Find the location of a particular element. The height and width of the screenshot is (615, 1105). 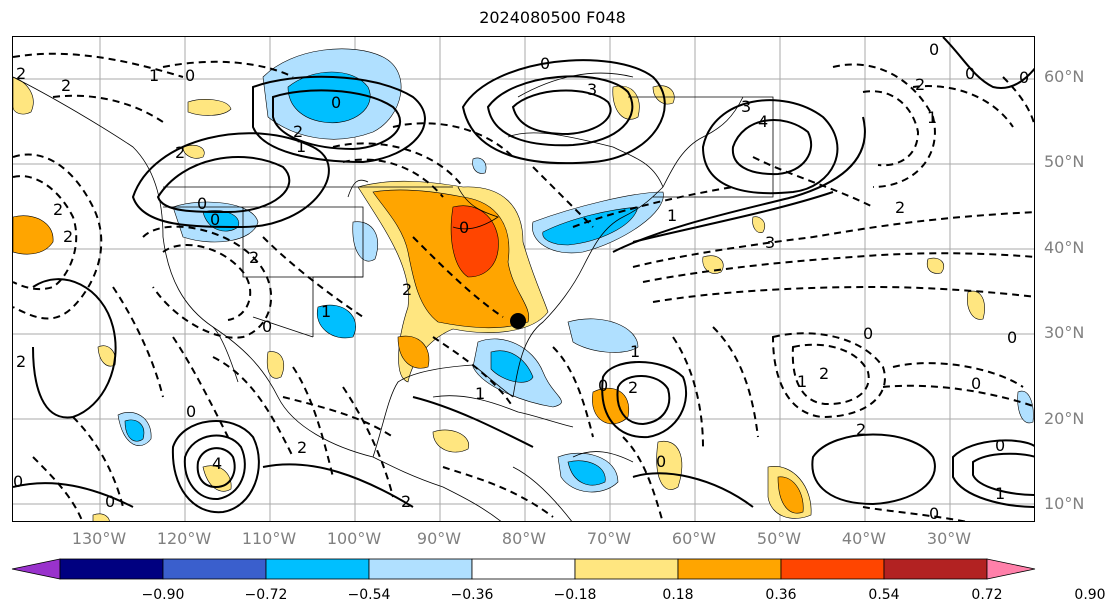

colorbar-tick-label: −0.18 is located at coordinates (575, 595).